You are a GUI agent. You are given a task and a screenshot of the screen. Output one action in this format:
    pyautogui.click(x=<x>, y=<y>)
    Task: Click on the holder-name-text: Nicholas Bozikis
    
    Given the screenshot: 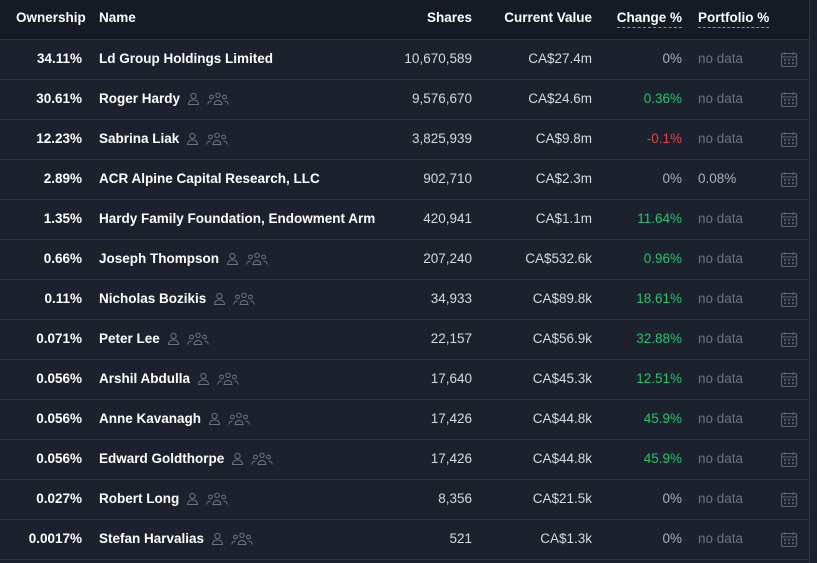 What is the action you would take?
    pyautogui.click(x=153, y=298)
    